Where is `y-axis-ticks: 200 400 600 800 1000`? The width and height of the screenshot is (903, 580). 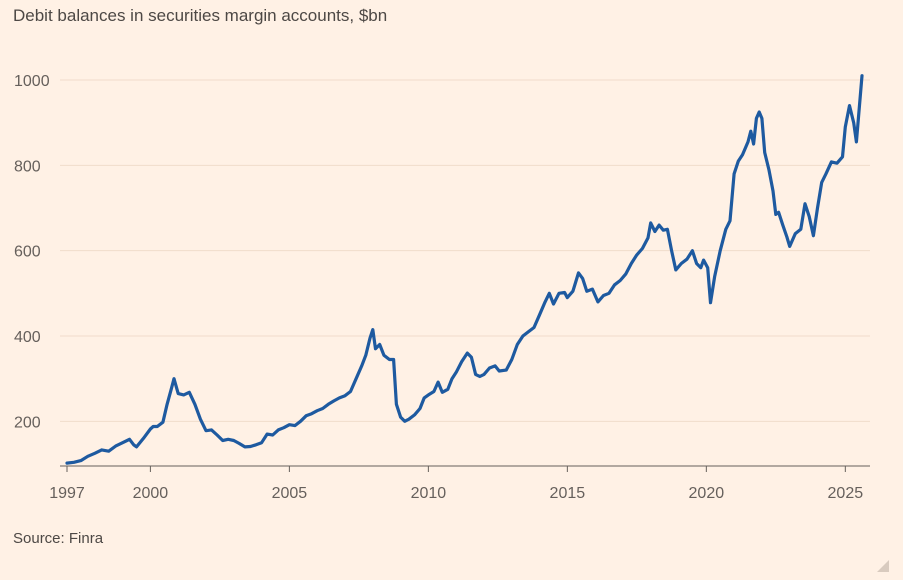 y-axis-ticks: 200 400 600 800 1000 is located at coordinates (32, 252).